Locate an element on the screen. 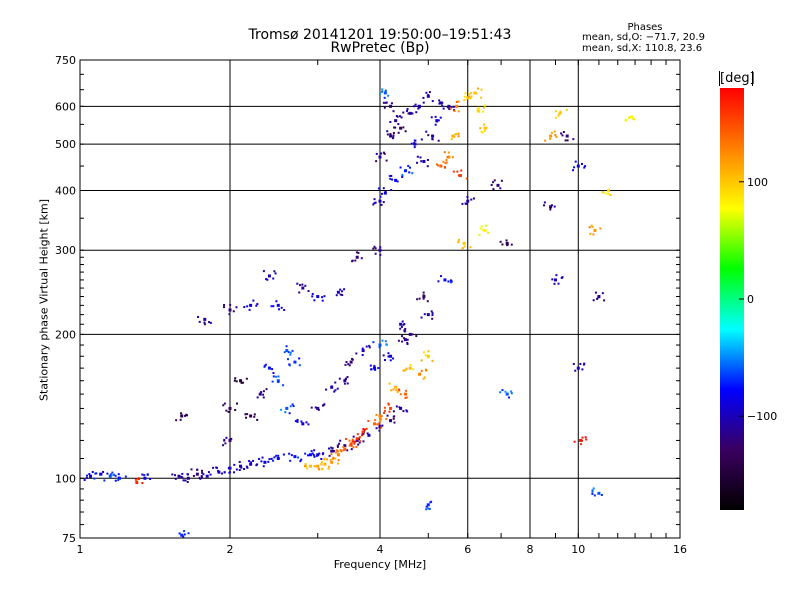  x-tick-label: 8 is located at coordinates (530, 549).